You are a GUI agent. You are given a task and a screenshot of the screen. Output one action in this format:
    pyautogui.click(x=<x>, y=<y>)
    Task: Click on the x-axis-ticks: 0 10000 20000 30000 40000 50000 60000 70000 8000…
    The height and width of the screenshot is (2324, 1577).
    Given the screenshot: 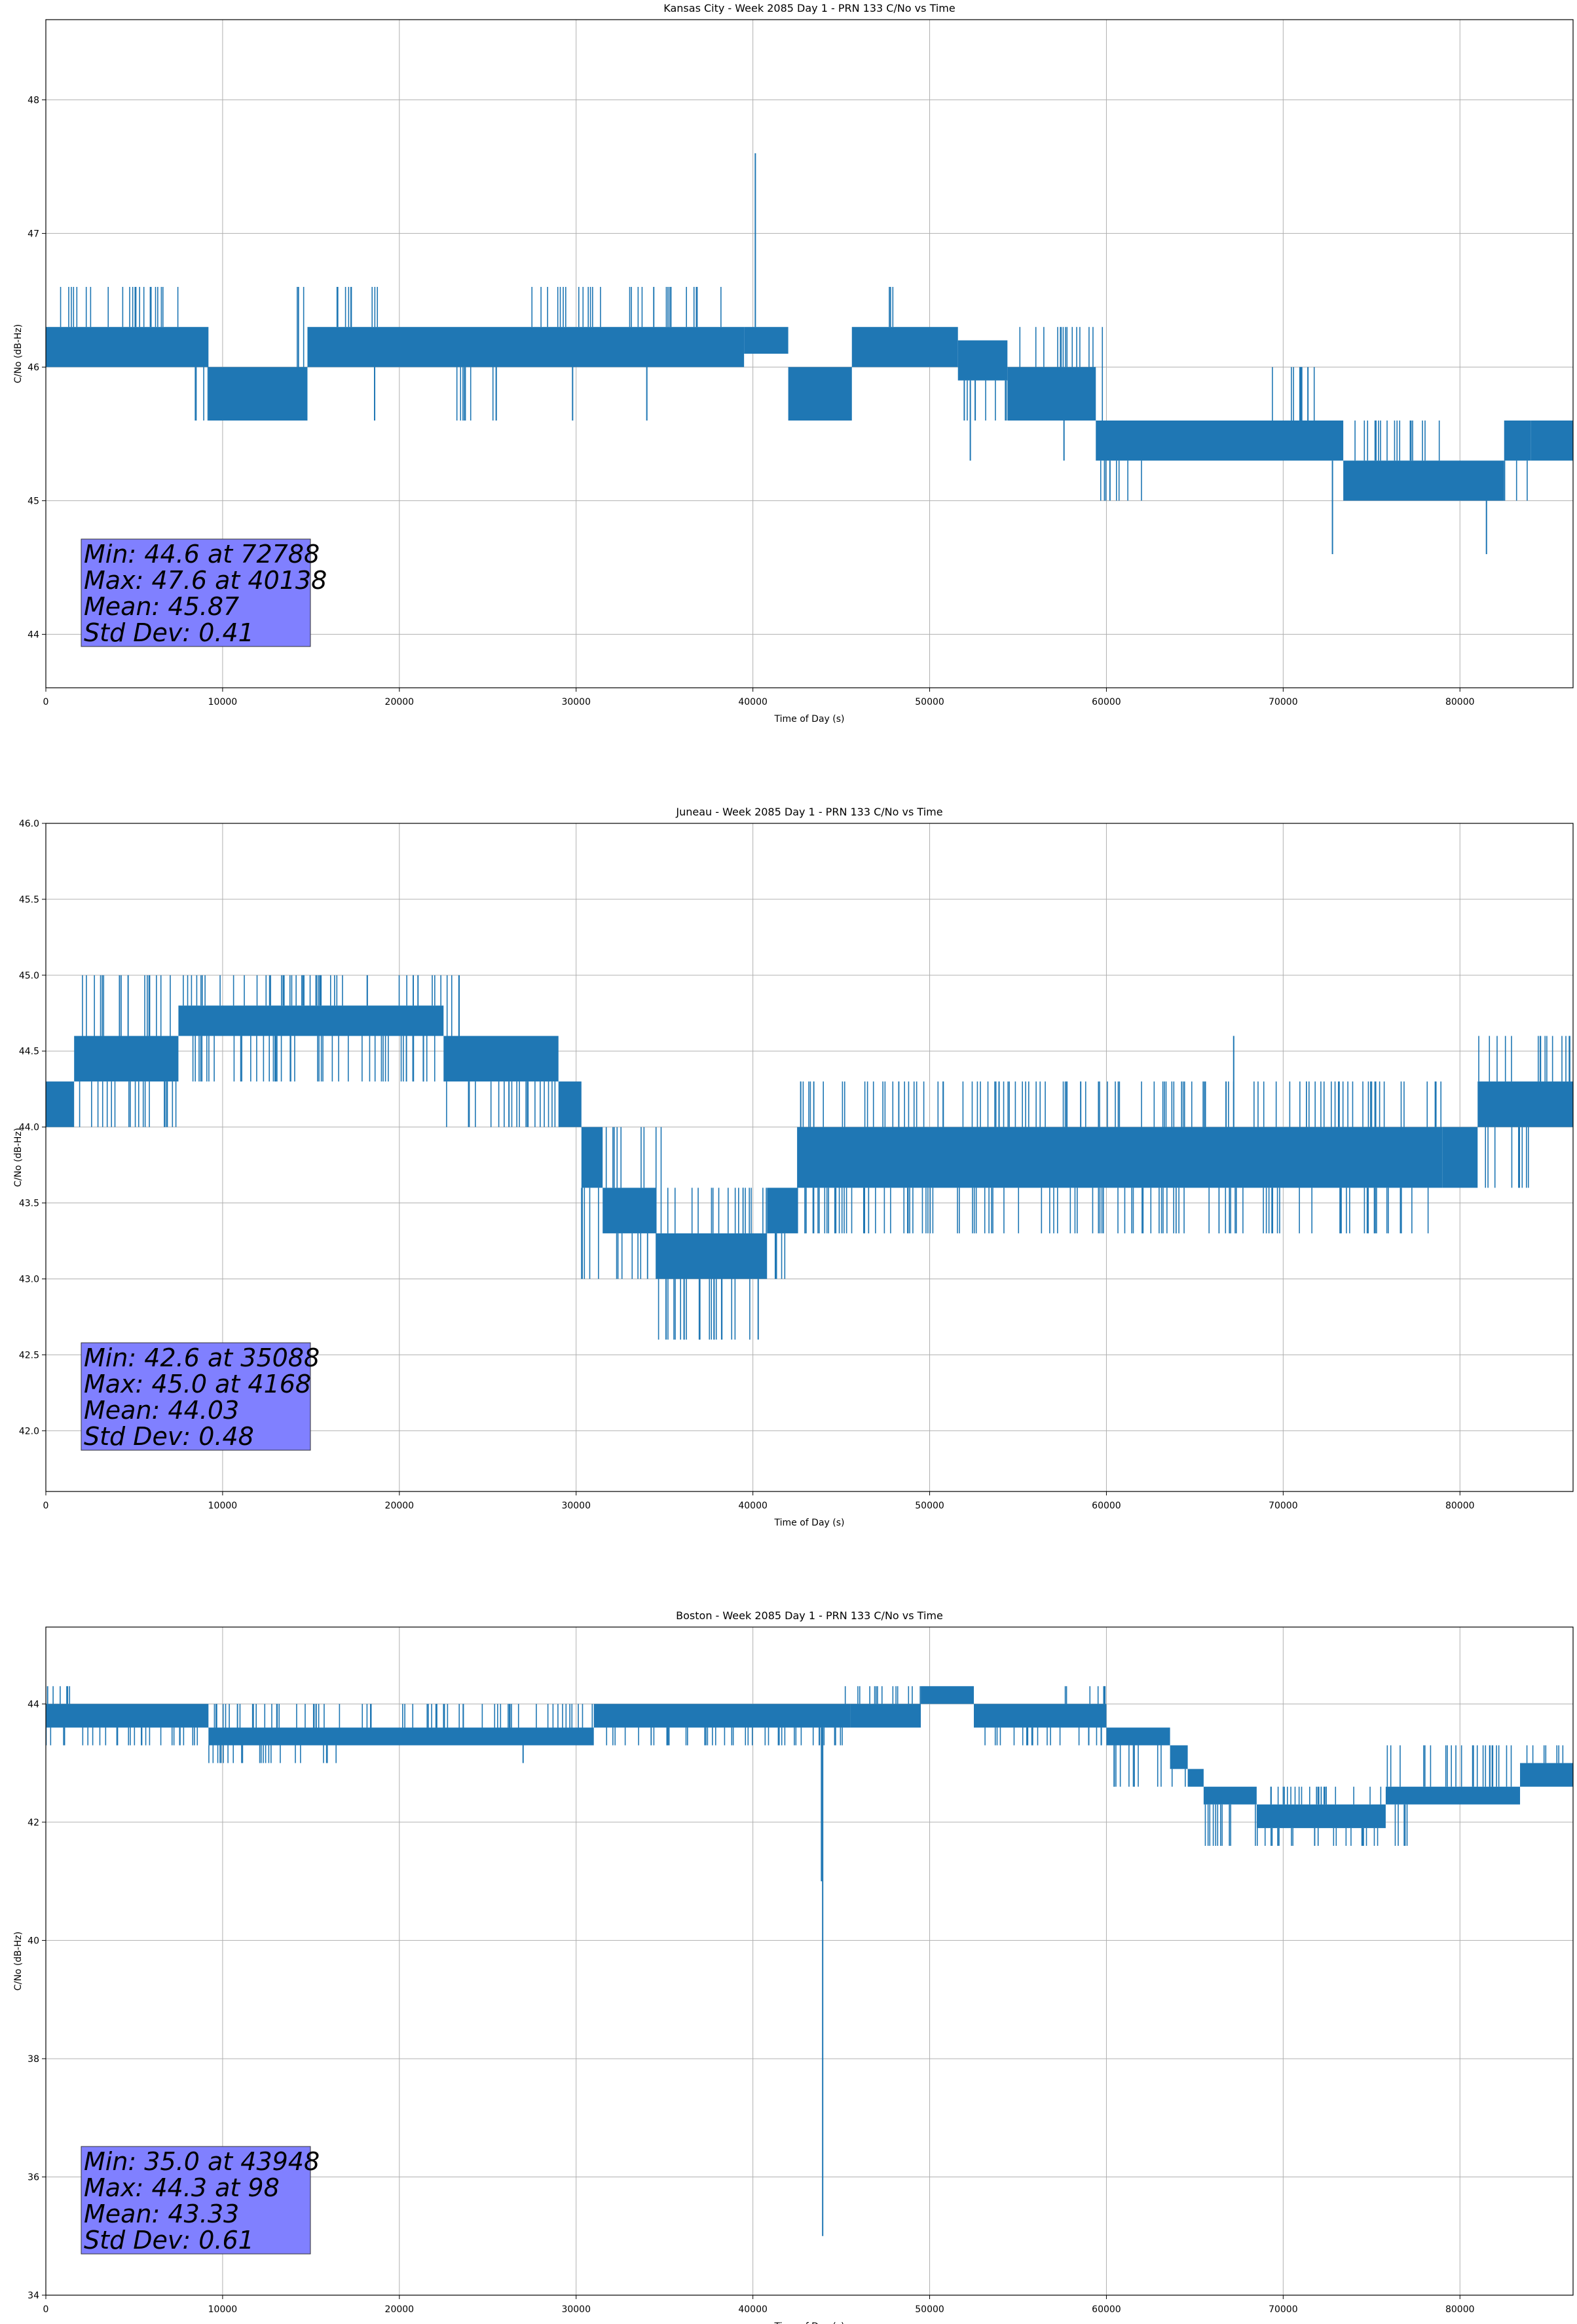 What is the action you would take?
    pyautogui.click(x=759, y=2305)
    